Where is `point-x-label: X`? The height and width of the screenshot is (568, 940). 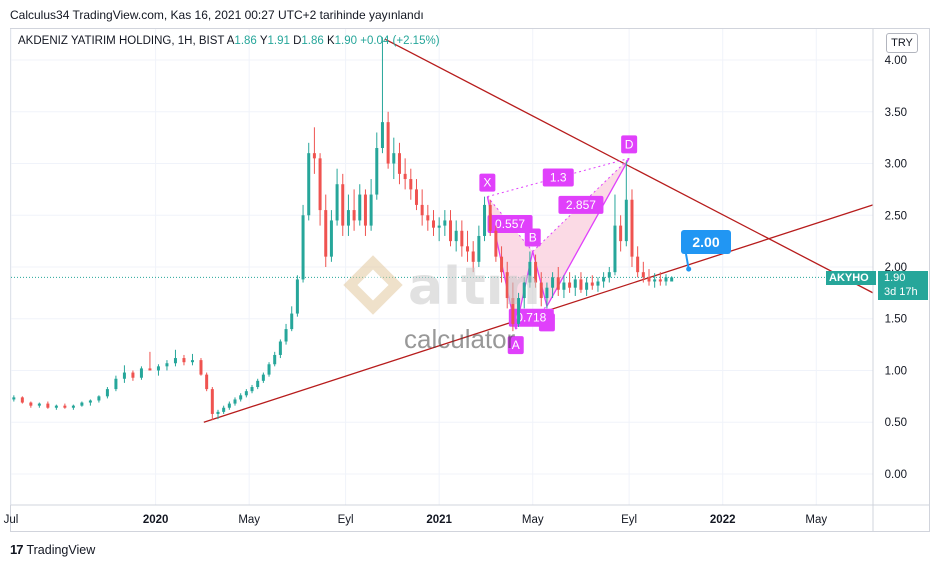 point-x-label: X is located at coordinates (487, 183).